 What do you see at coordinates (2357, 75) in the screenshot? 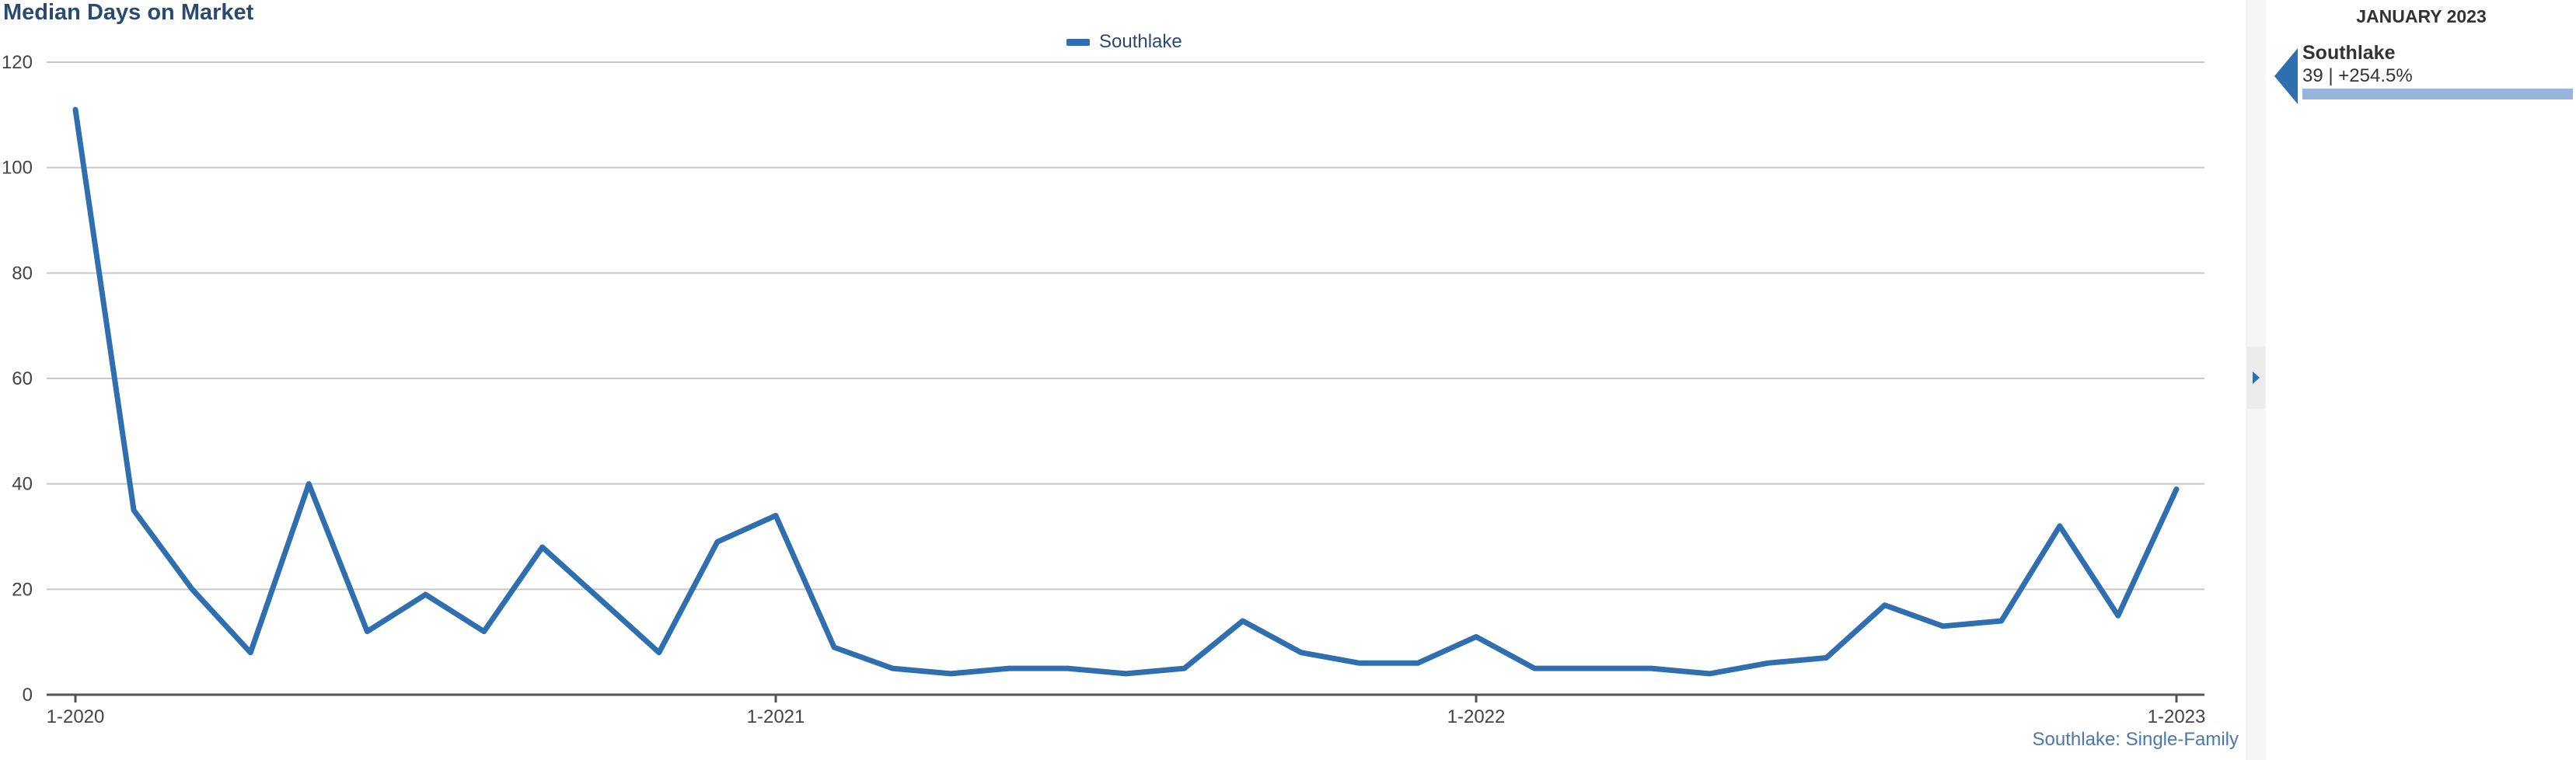
I see `panel-series-value: 39 | +254.5%` at bounding box center [2357, 75].